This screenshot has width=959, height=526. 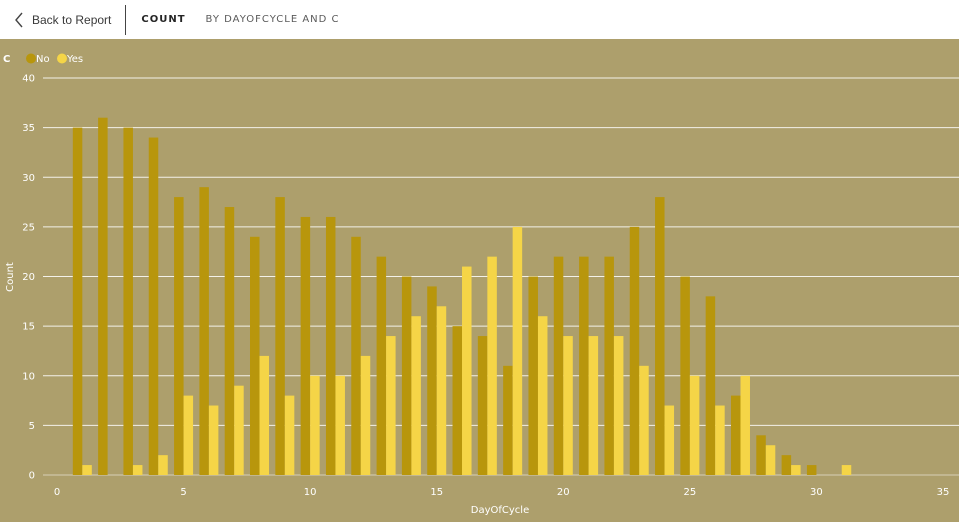 What do you see at coordinates (28, 128) in the screenshot?
I see `y-tick-label: 35` at bounding box center [28, 128].